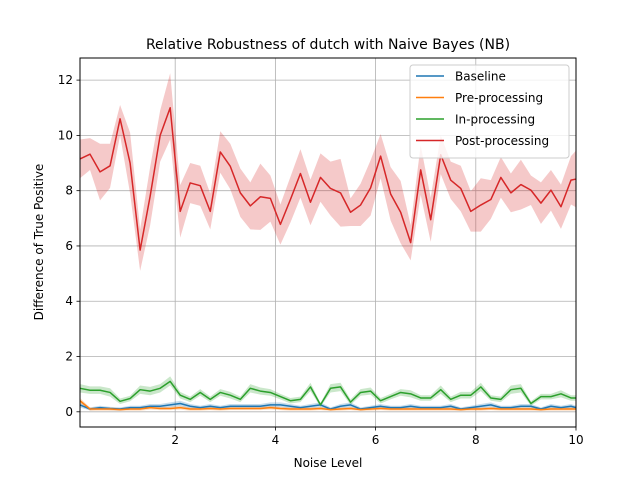 Image resolution: width=640 pixels, height=480 pixels. What do you see at coordinates (480, 77) in the screenshot?
I see `legend-label-baseline: Baseline` at bounding box center [480, 77].